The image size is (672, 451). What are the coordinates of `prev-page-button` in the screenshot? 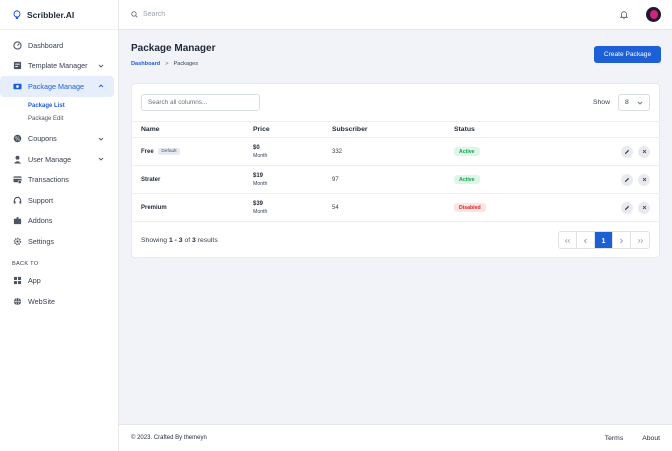 It's located at (586, 240).